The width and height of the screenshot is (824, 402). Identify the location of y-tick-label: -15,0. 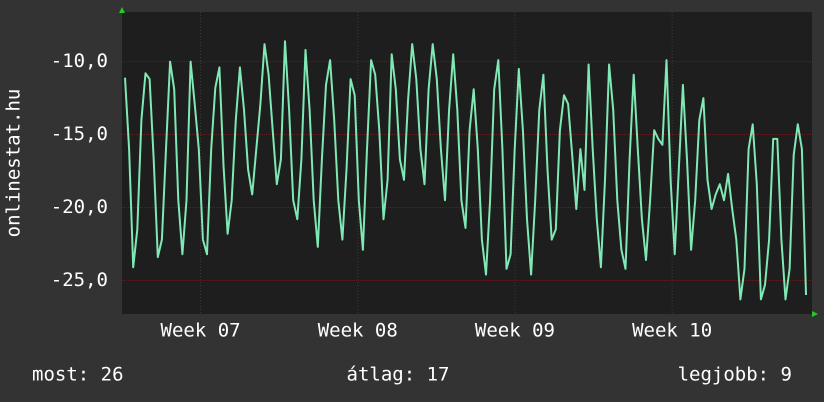
(79, 134).